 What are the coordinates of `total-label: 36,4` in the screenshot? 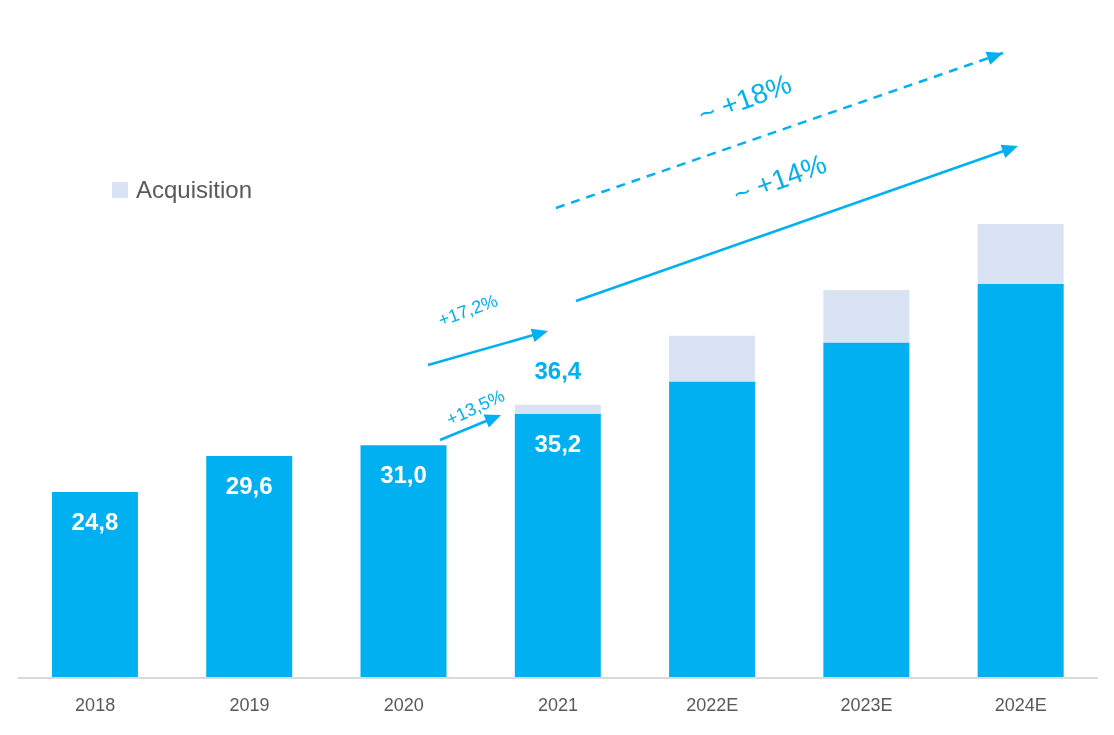 It's located at (558, 370).